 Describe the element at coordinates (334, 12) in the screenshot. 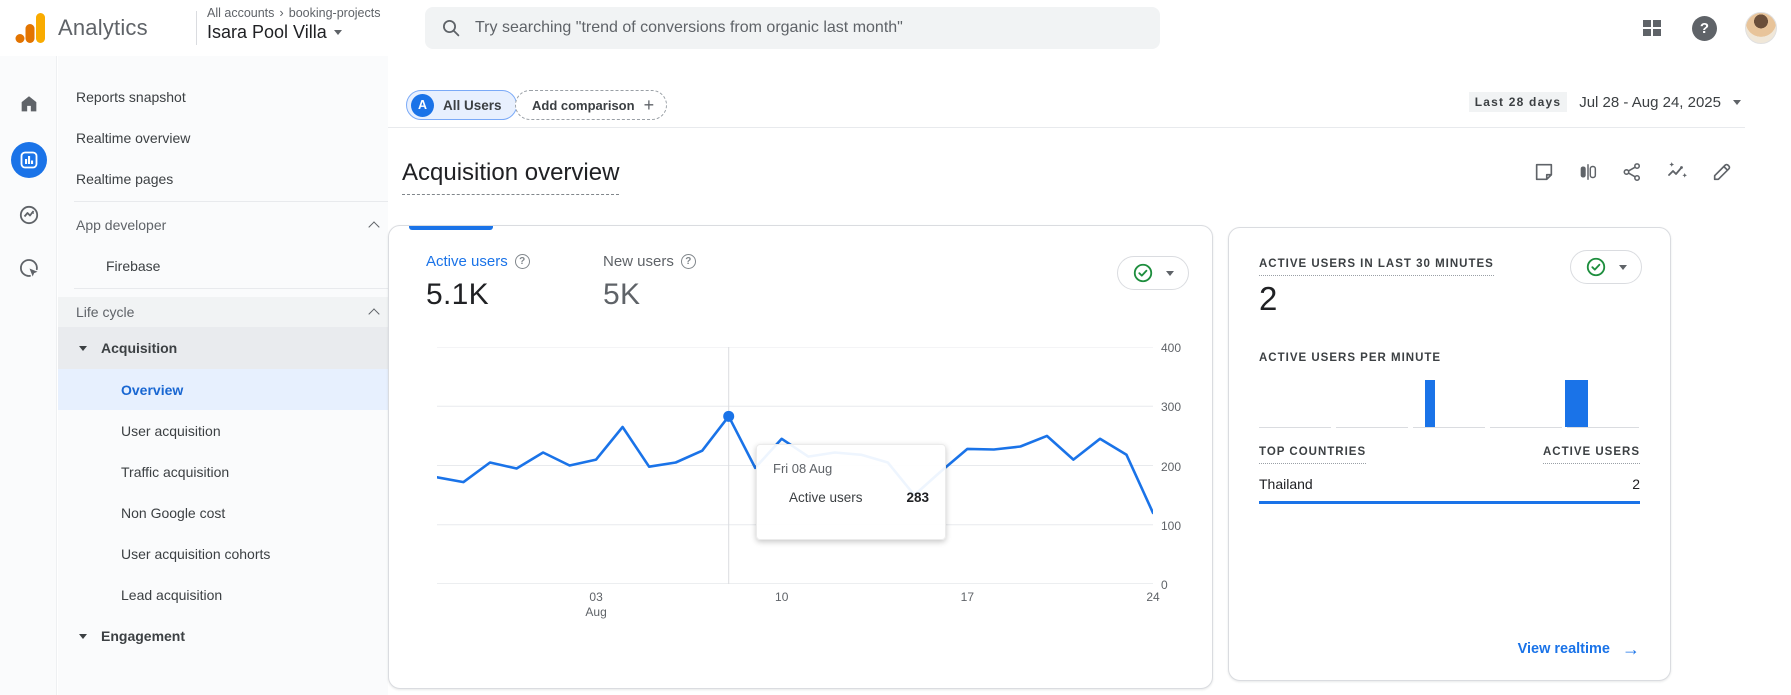

I see `breadcrumb-project: booking-projects` at that location.